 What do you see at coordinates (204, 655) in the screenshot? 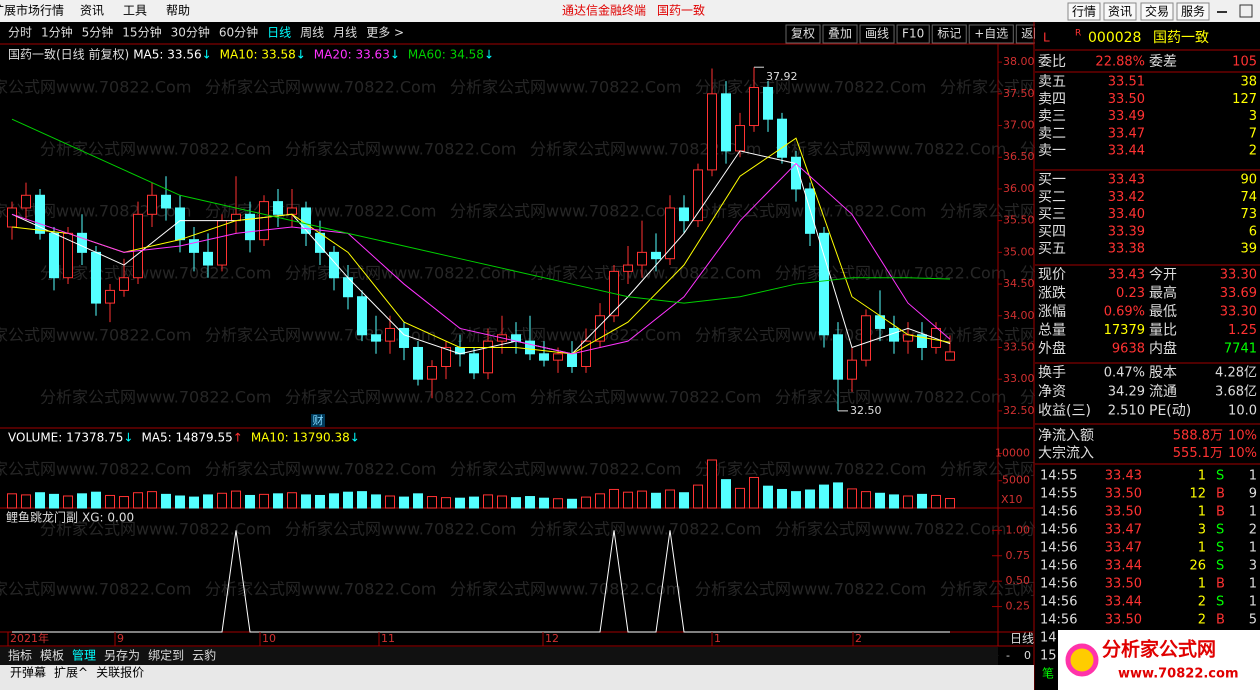
I see `tab: 云豹` at bounding box center [204, 655].